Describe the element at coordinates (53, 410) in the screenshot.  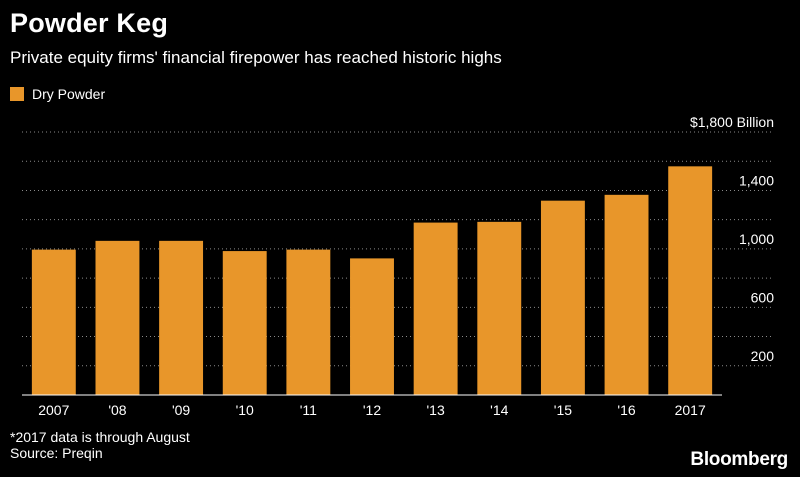
I see `x-tick-label: 2007` at that location.